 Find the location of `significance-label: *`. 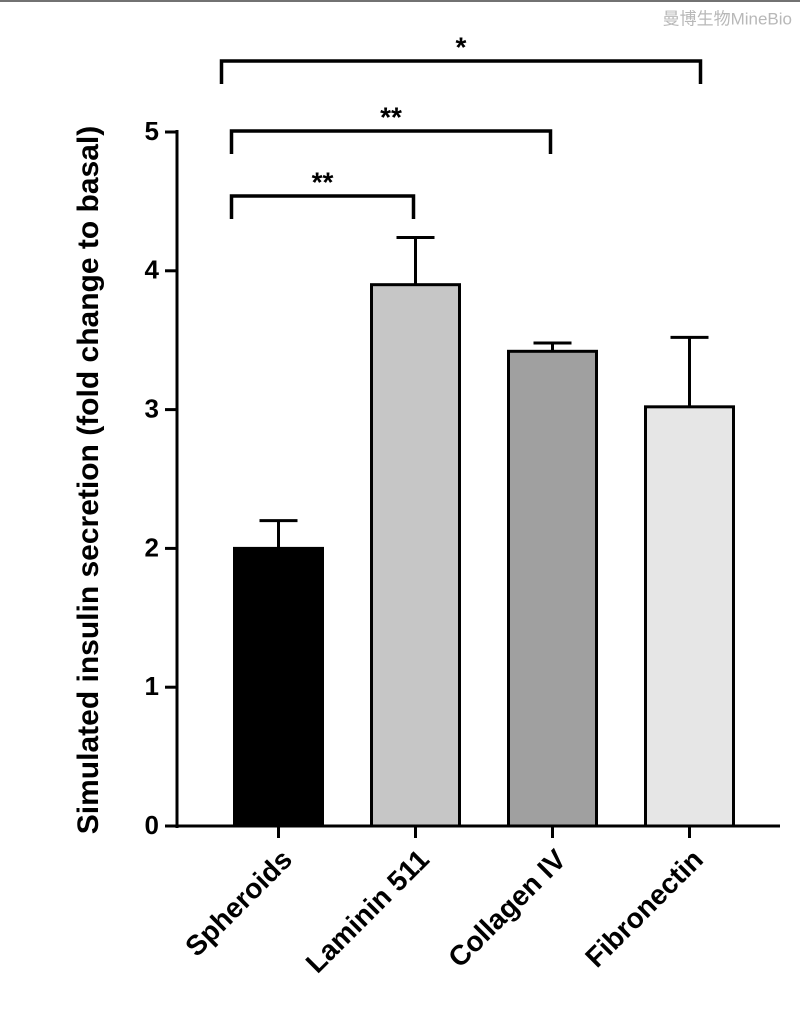

significance-label: * is located at coordinates (461, 46).